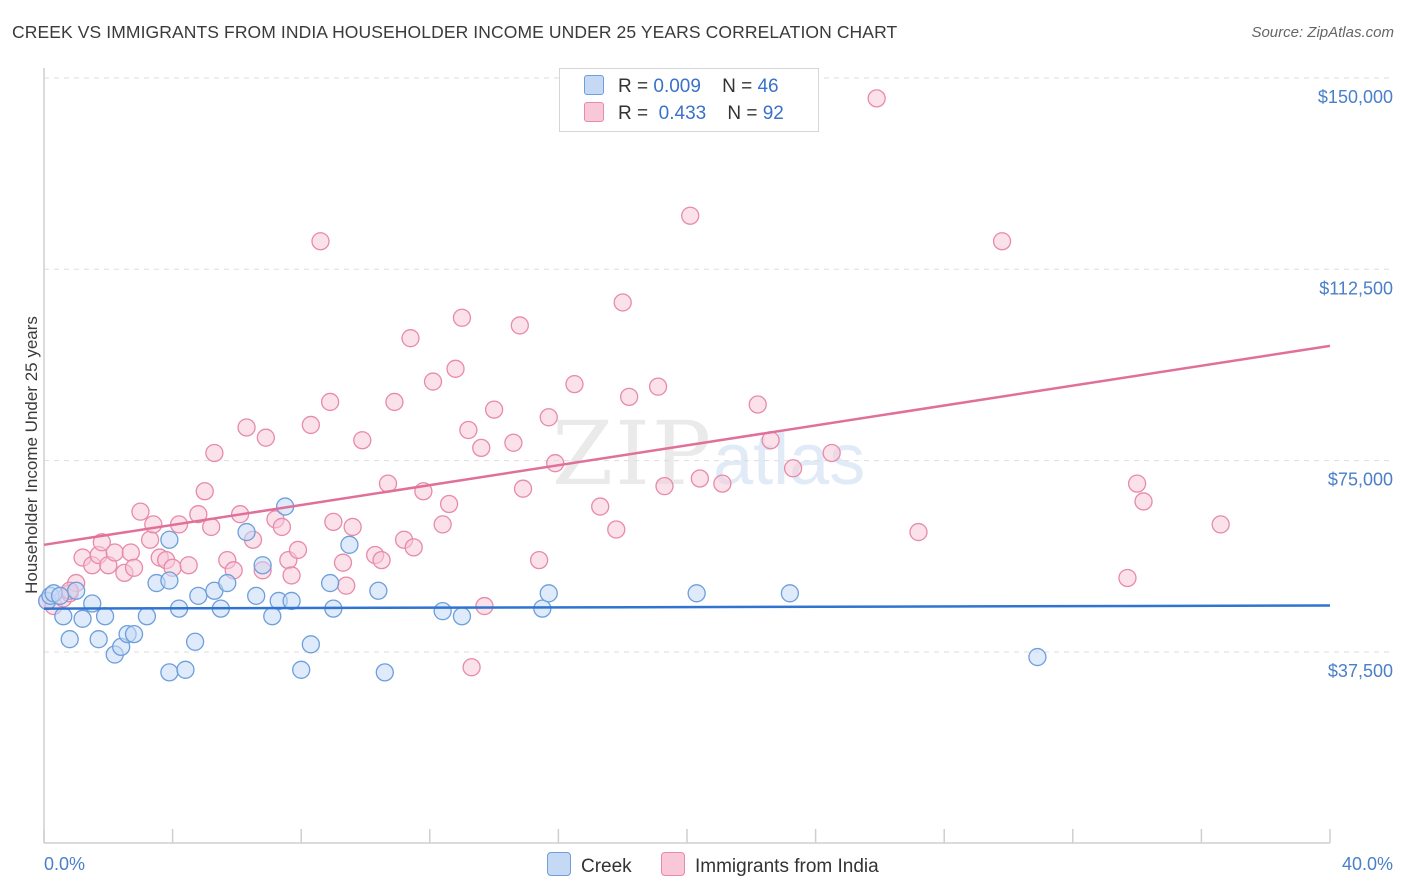 This screenshot has height=892, width=1406. I want to click on creek-swatch, so click(594, 85).